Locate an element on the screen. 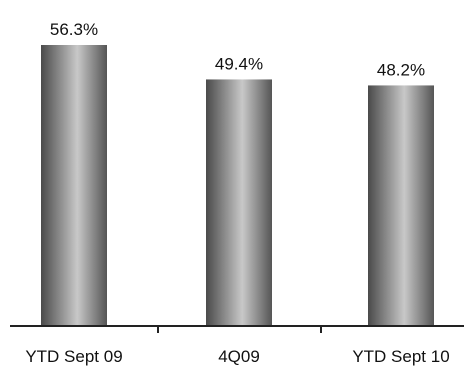 Image resolution: width=464 pixels, height=374 pixels. category-label-1: 4Q09 is located at coordinates (239, 356).